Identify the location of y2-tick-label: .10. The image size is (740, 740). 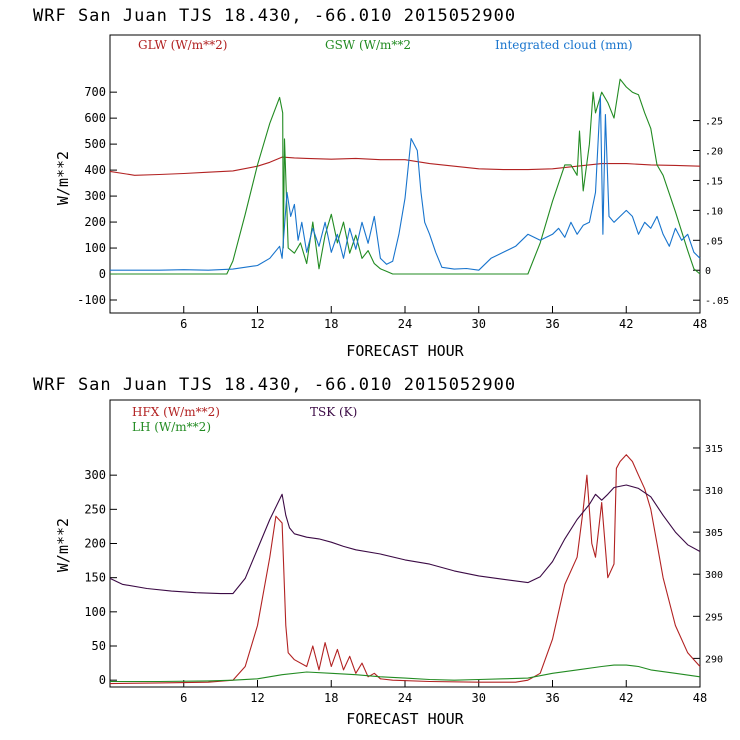
(714, 211).